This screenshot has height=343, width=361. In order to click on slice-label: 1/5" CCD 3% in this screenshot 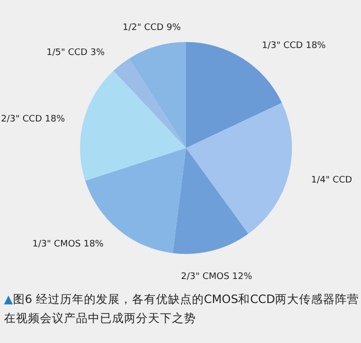, I will do `click(76, 53)`.